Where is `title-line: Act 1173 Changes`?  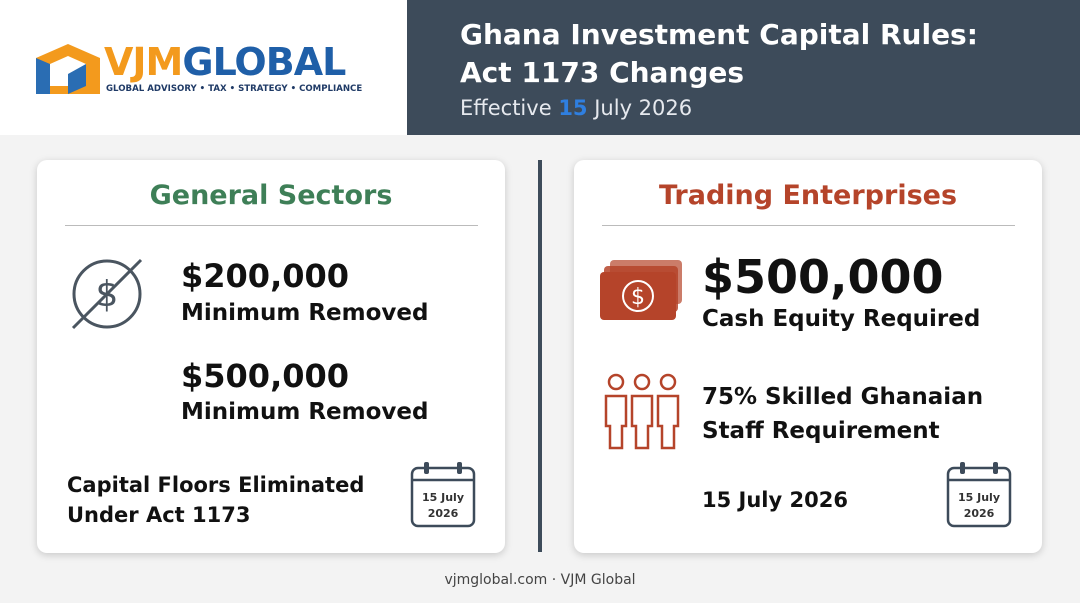 title-line: Act 1173 Changes is located at coordinates (602, 72).